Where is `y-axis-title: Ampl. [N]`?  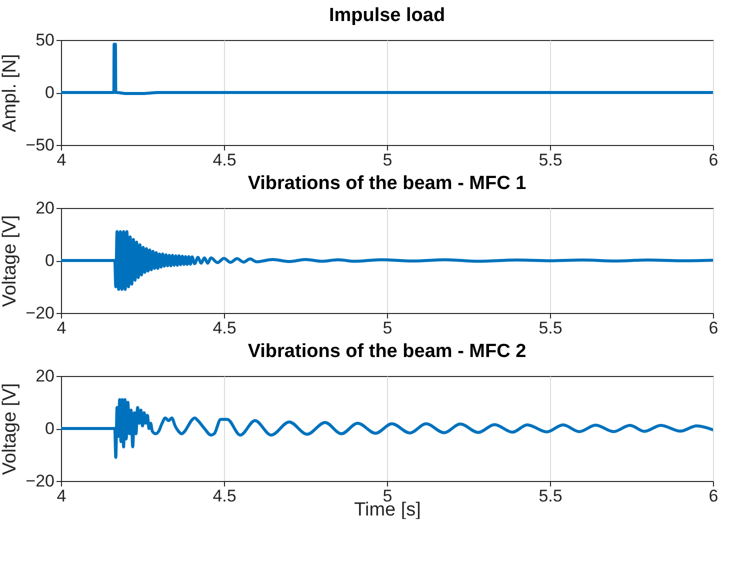
y-axis-title: Ampl. [N] is located at coordinates (10, 93).